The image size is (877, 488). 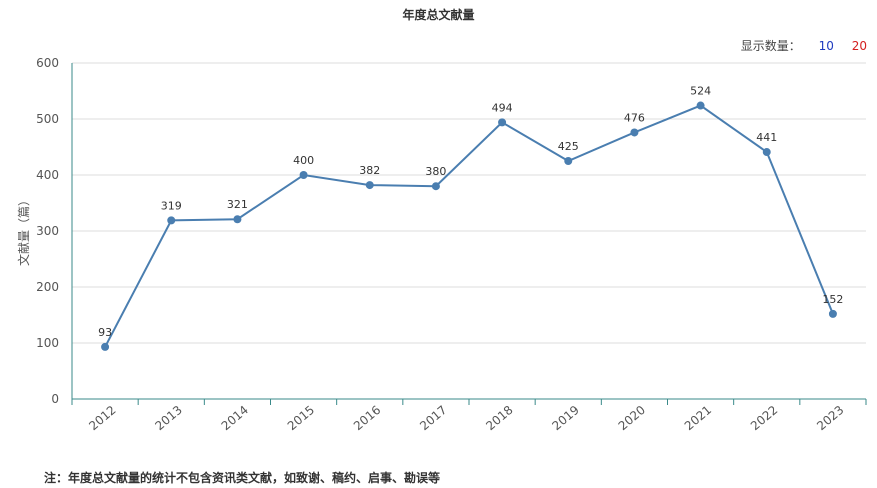 What do you see at coordinates (568, 146) in the screenshot?
I see `data-label: 425` at bounding box center [568, 146].